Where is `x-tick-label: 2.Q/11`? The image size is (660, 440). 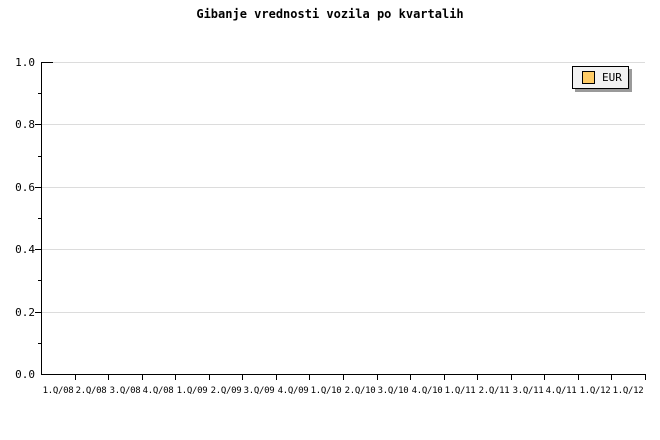
x-tick-label: 2.Q/11 is located at coordinates (494, 391).